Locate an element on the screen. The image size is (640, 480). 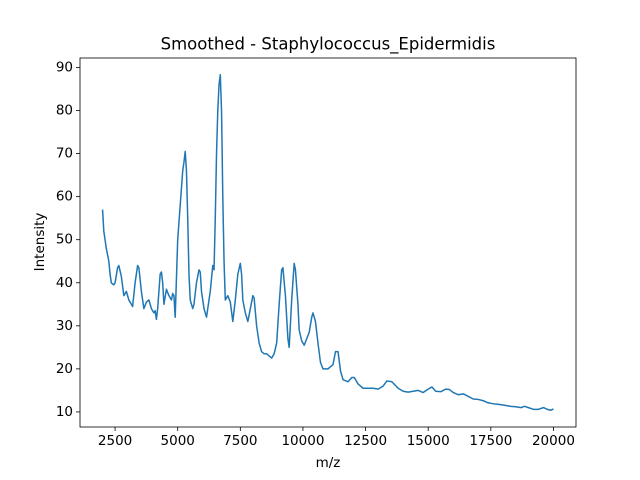
x-tick-label: 17500 is located at coordinates (490, 441).